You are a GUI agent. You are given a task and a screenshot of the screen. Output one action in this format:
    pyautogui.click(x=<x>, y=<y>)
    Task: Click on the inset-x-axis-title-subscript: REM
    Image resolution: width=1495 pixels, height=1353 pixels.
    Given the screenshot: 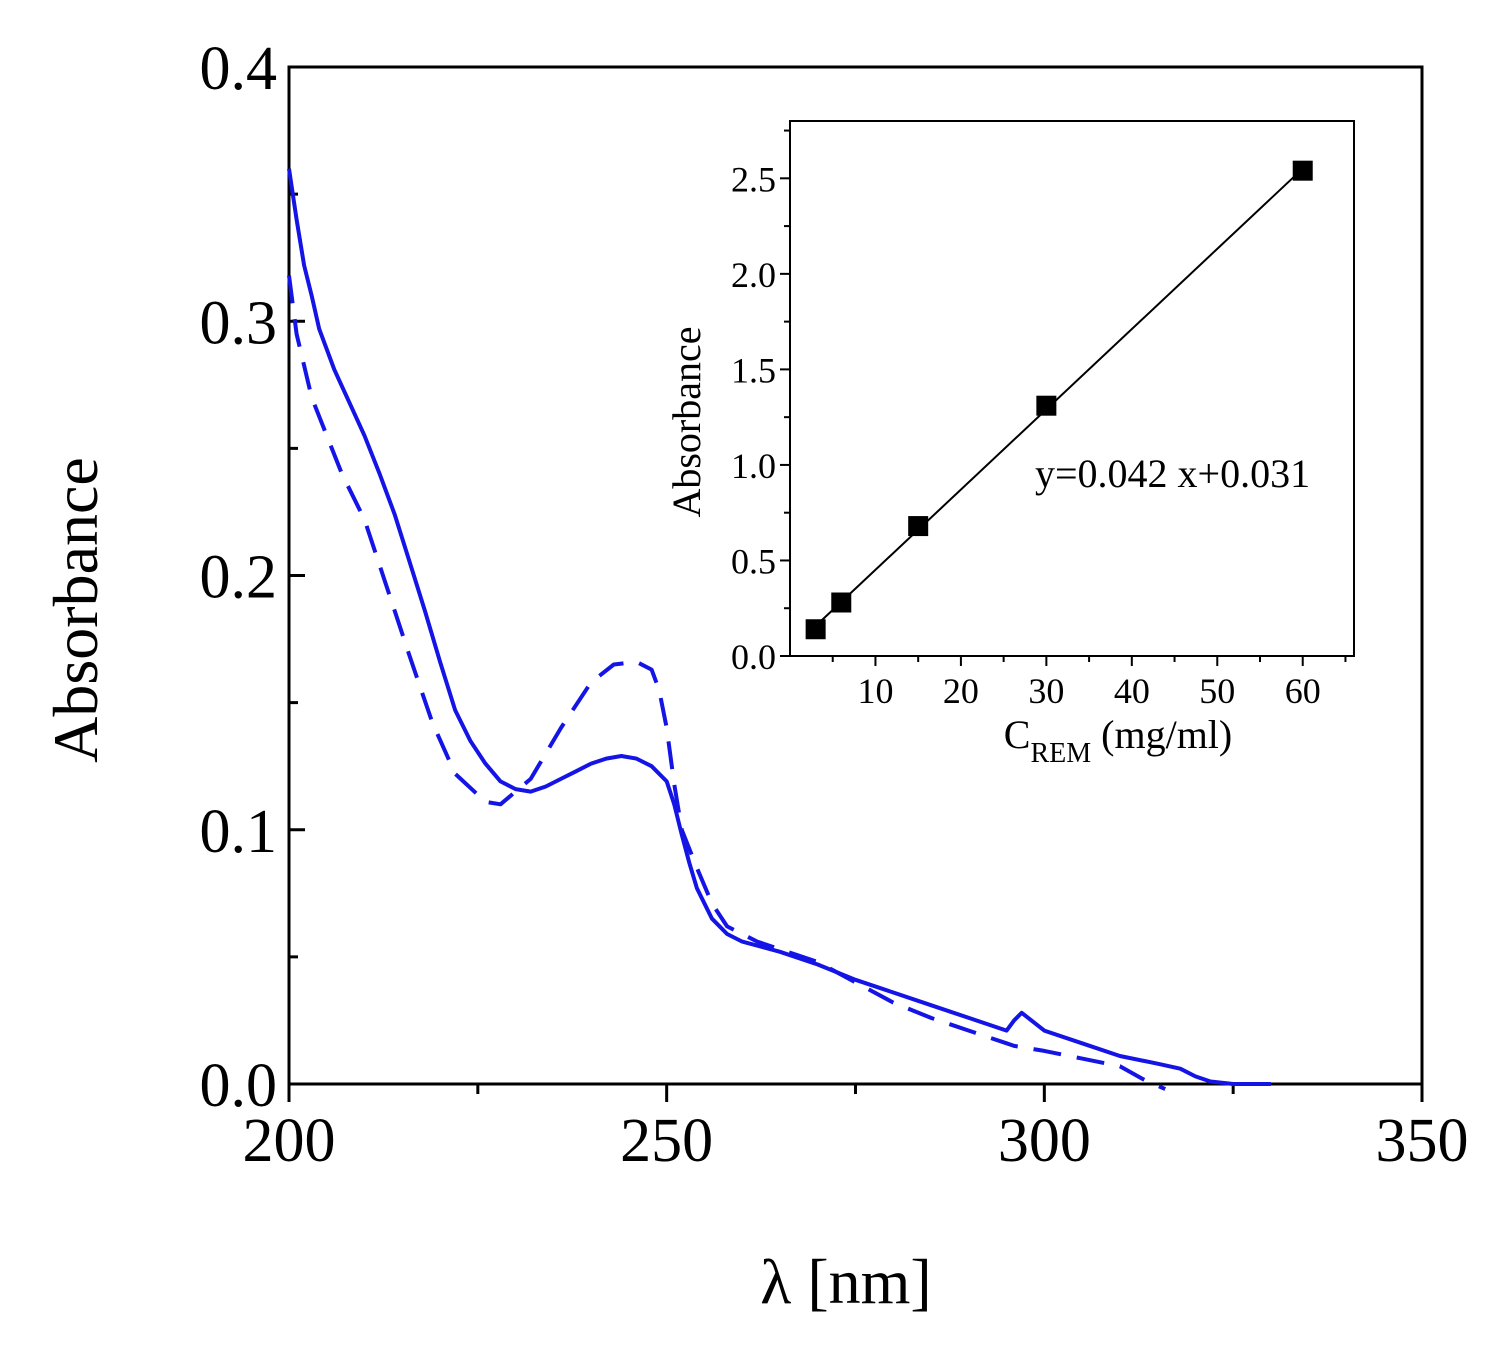 What is the action you would take?
    pyautogui.click(x=1060, y=753)
    